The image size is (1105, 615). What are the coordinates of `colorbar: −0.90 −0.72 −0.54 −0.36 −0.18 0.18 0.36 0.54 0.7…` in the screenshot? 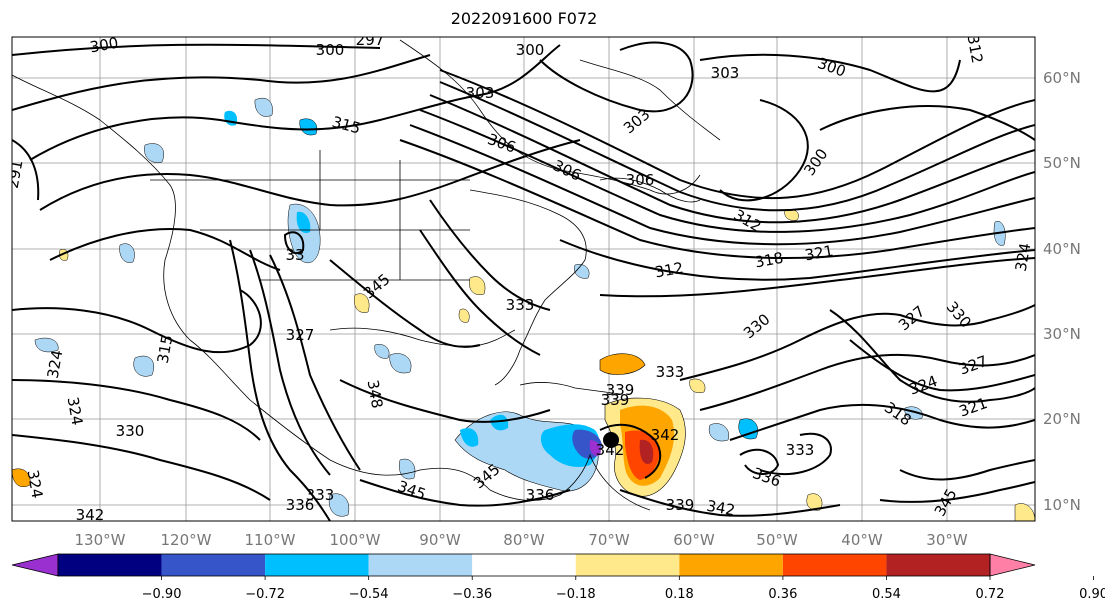 It's located at (558, 577).